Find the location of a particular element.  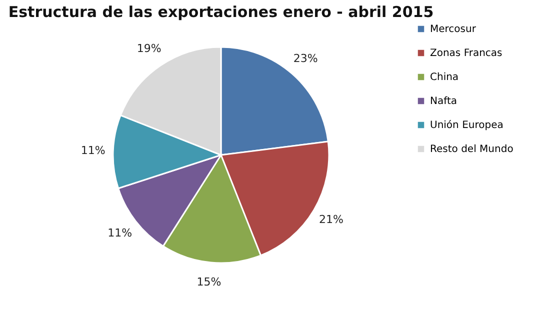

chart-title: Estructura de las exportaciones enero - abril 2015 is located at coordinates (221, 12).